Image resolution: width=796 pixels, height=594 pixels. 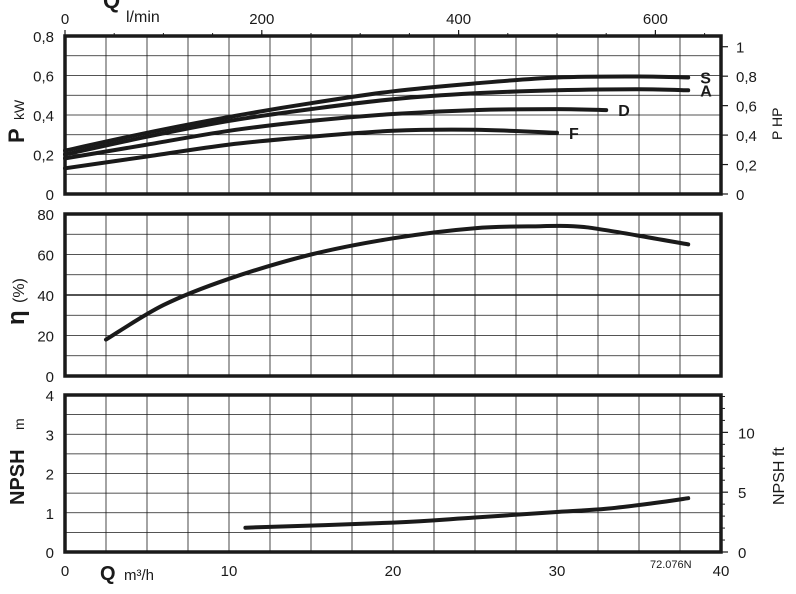 What do you see at coordinates (777, 124) in the screenshot?
I see `power-y2label: P HP` at bounding box center [777, 124].